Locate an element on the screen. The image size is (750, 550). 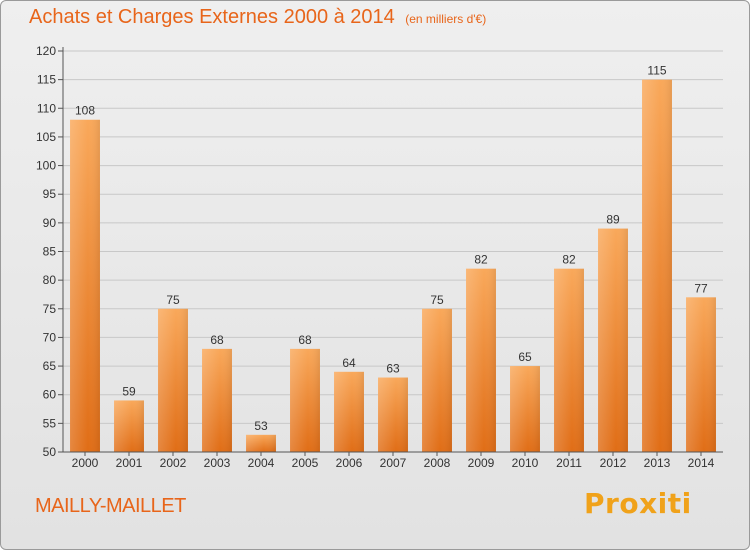
y-tick-label: 85 is located at coordinates (50, 252).